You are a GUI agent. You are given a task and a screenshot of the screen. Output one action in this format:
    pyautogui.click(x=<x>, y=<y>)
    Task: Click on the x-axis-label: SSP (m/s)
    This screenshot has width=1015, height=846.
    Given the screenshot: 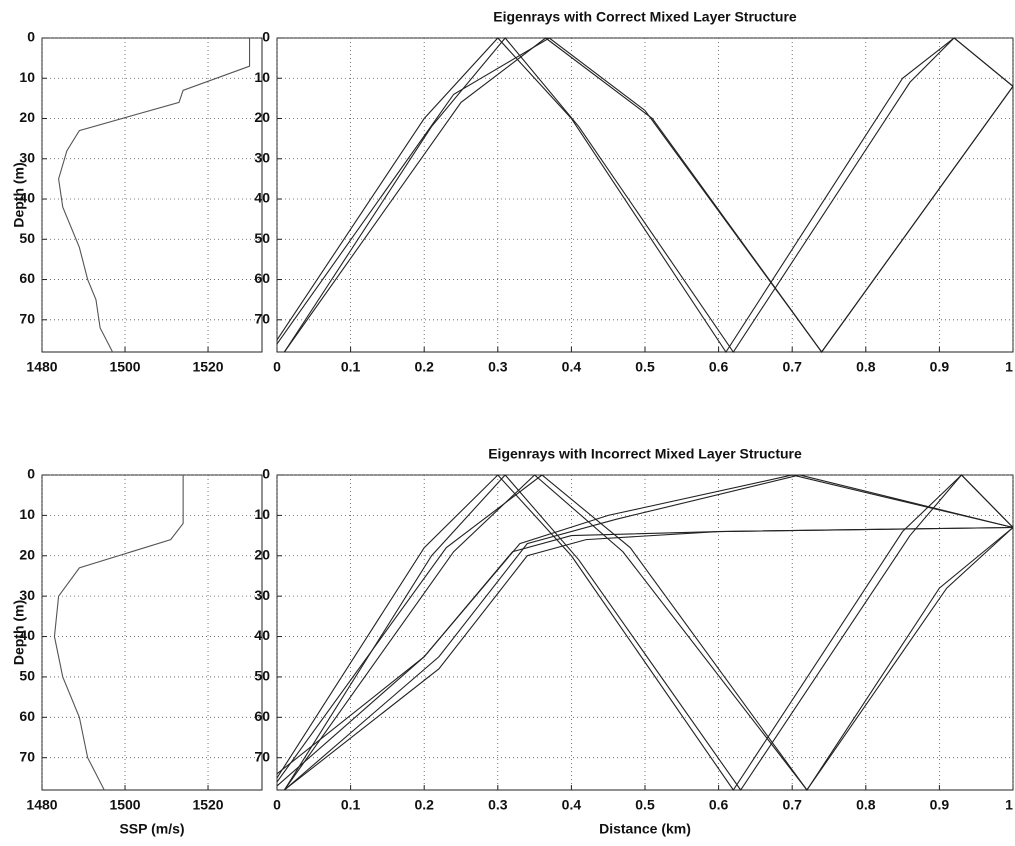 What is the action you would take?
    pyautogui.click(x=151, y=829)
    